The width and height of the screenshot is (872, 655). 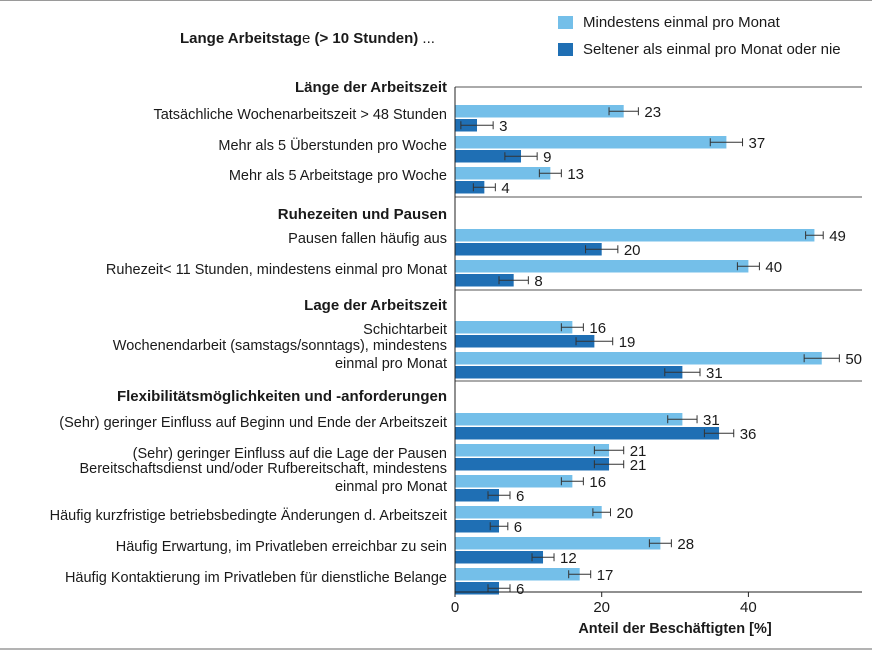 What do you see at coordinates (568, 558) in the screenshot?
I see `value-label: 12` at bounding box center [568, 558].